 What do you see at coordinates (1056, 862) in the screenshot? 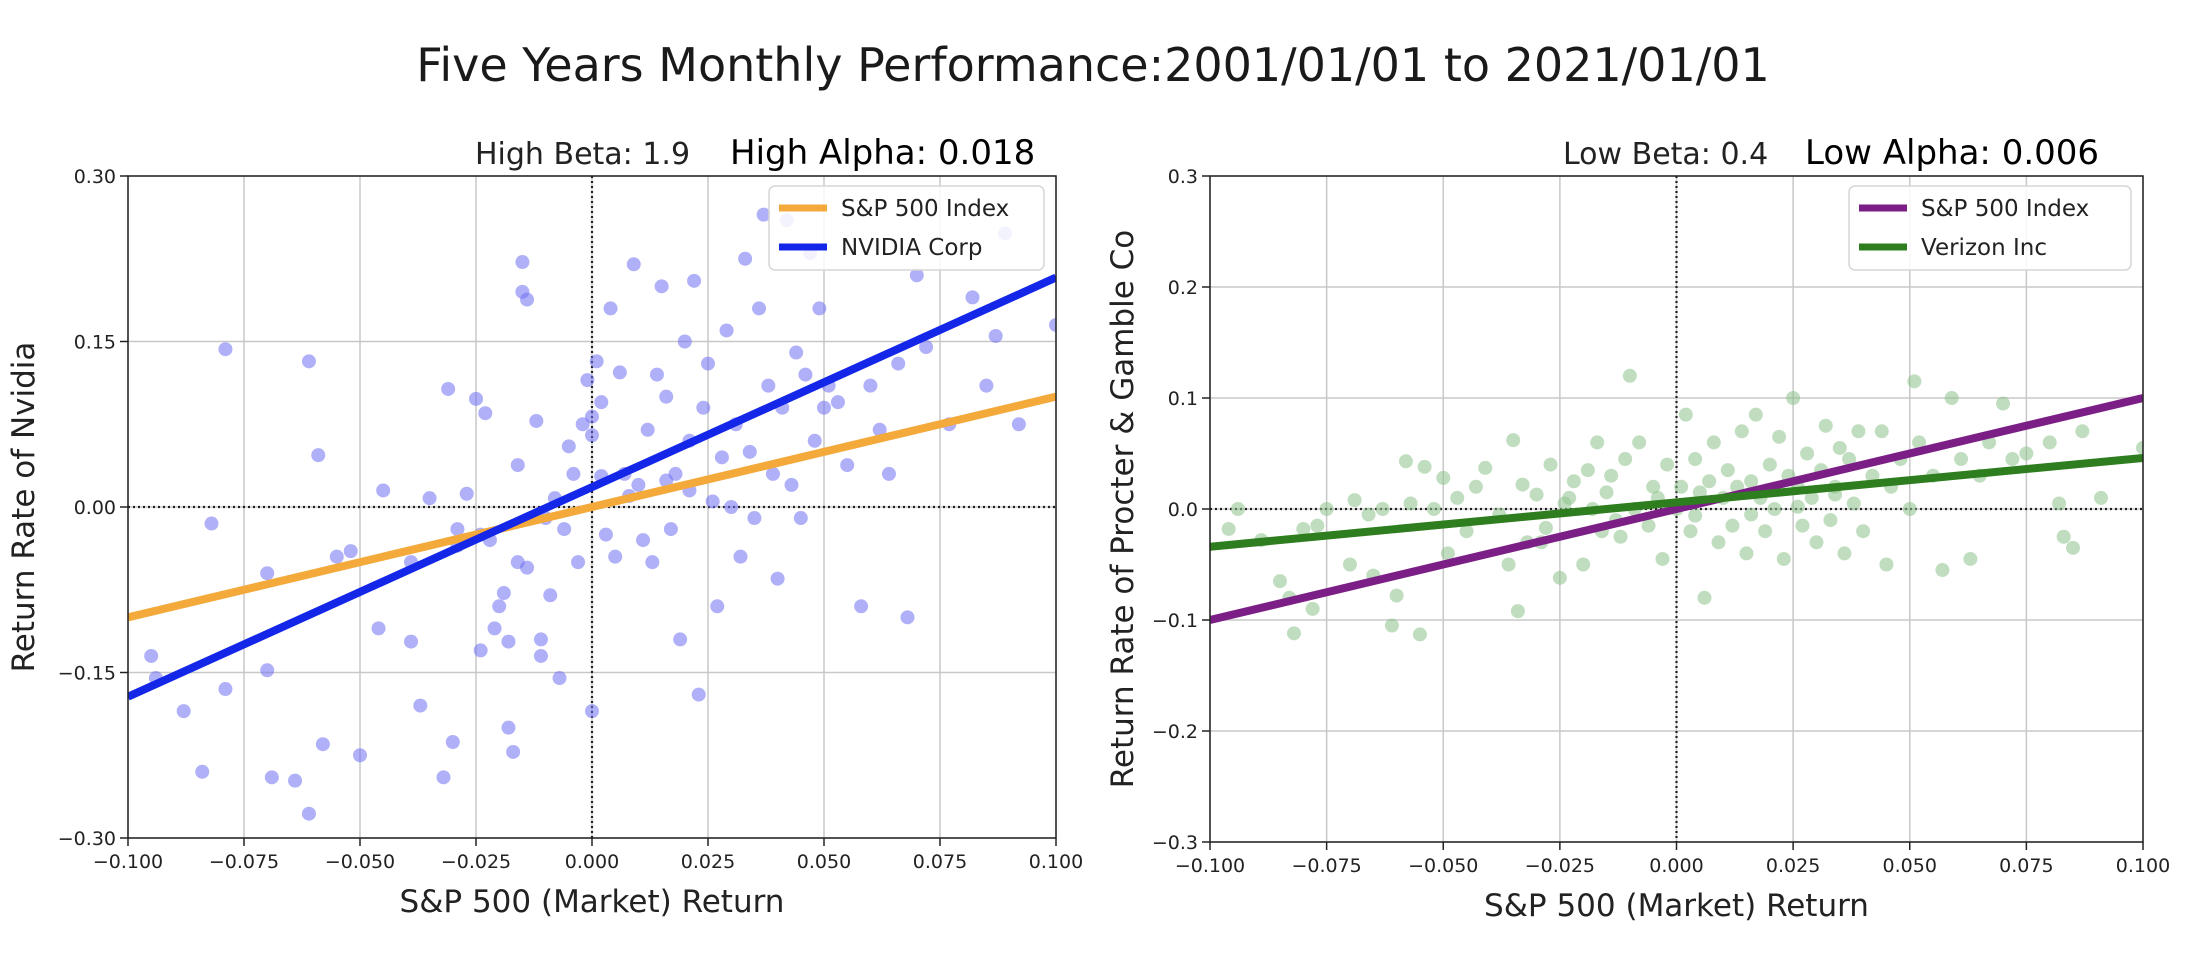
I see `x-tick-label: 0.100` at bounding box center [1056, 862].